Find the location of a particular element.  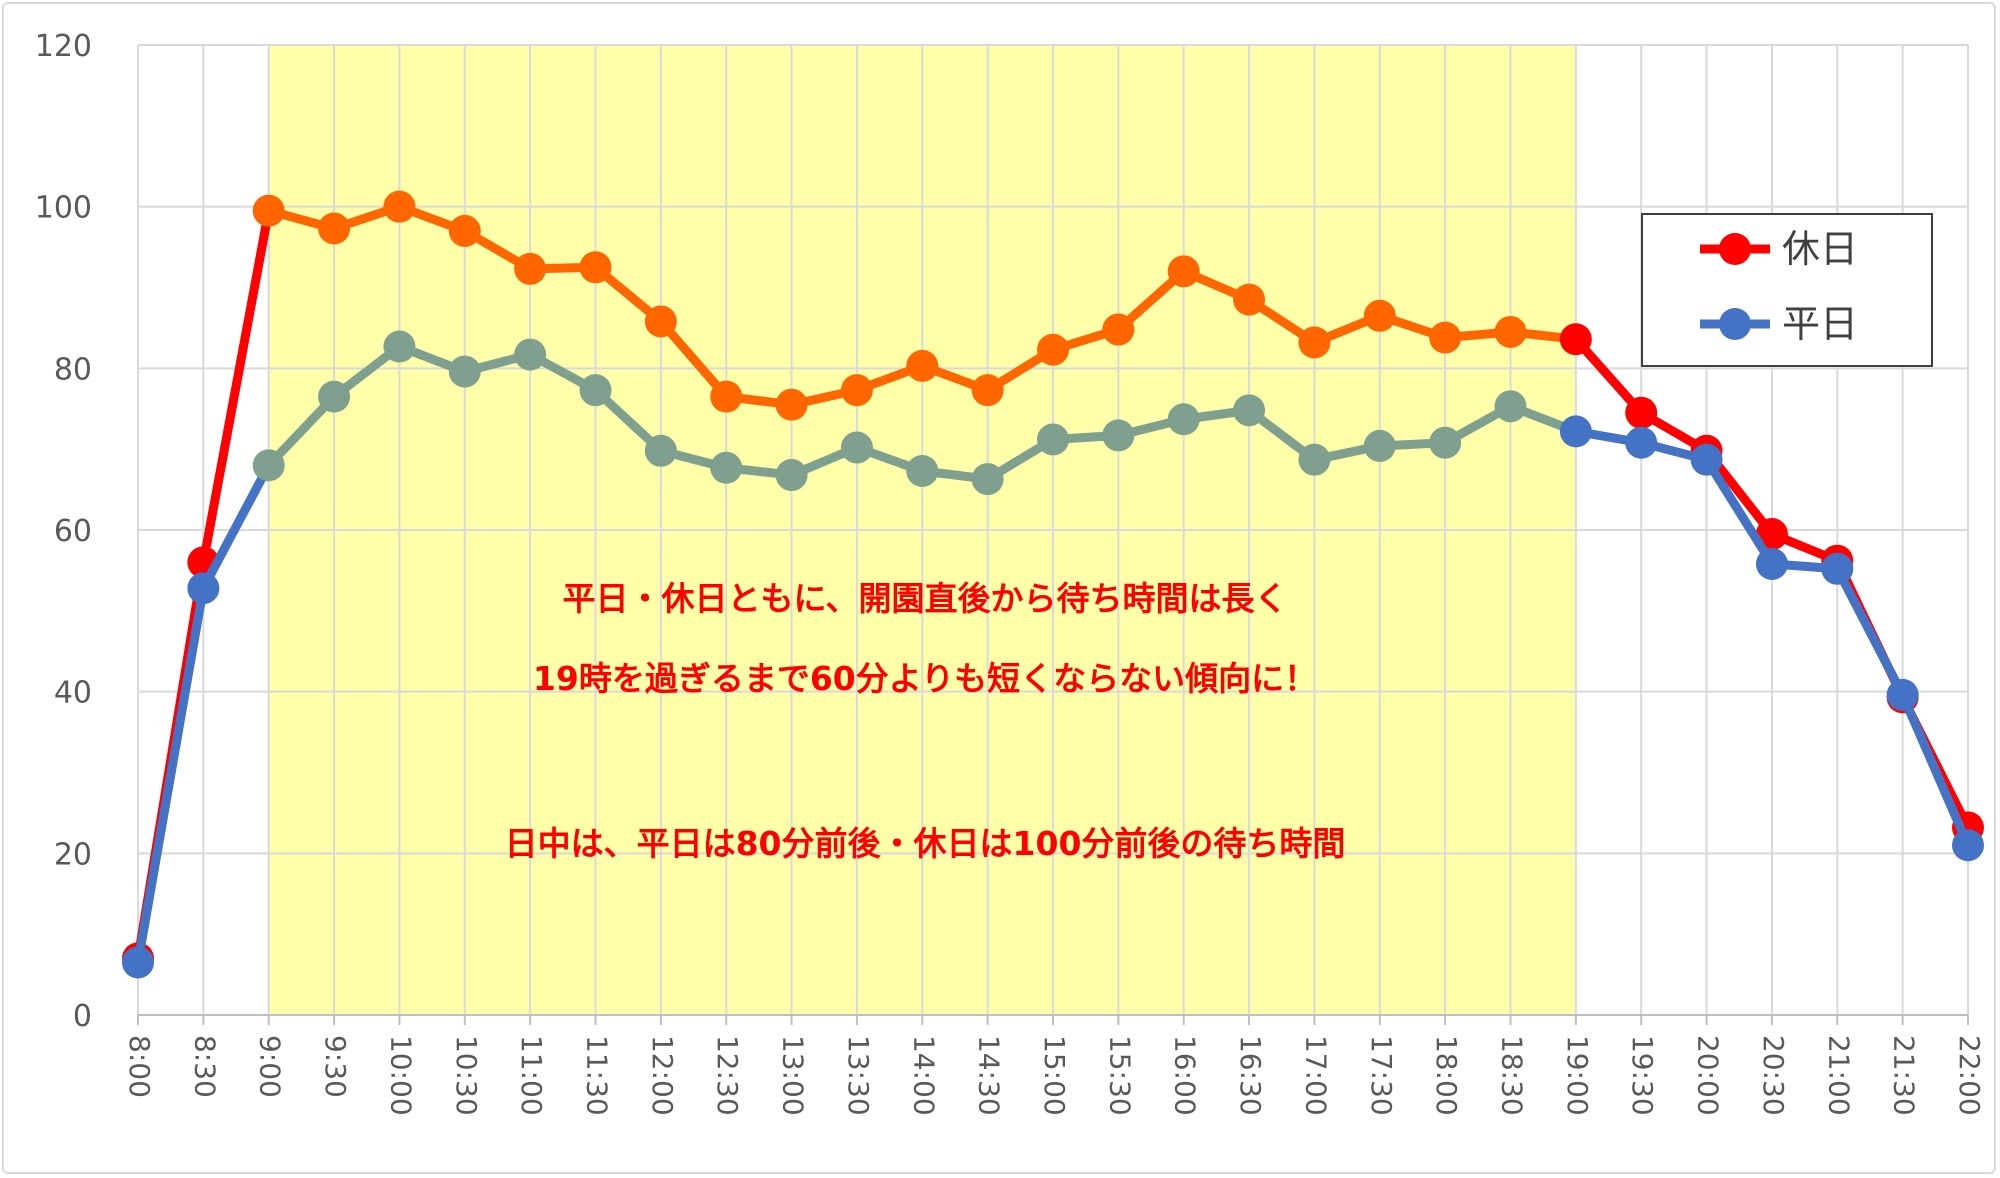

x-tick-label: 11:00 is located at coordinates (531, 1075).